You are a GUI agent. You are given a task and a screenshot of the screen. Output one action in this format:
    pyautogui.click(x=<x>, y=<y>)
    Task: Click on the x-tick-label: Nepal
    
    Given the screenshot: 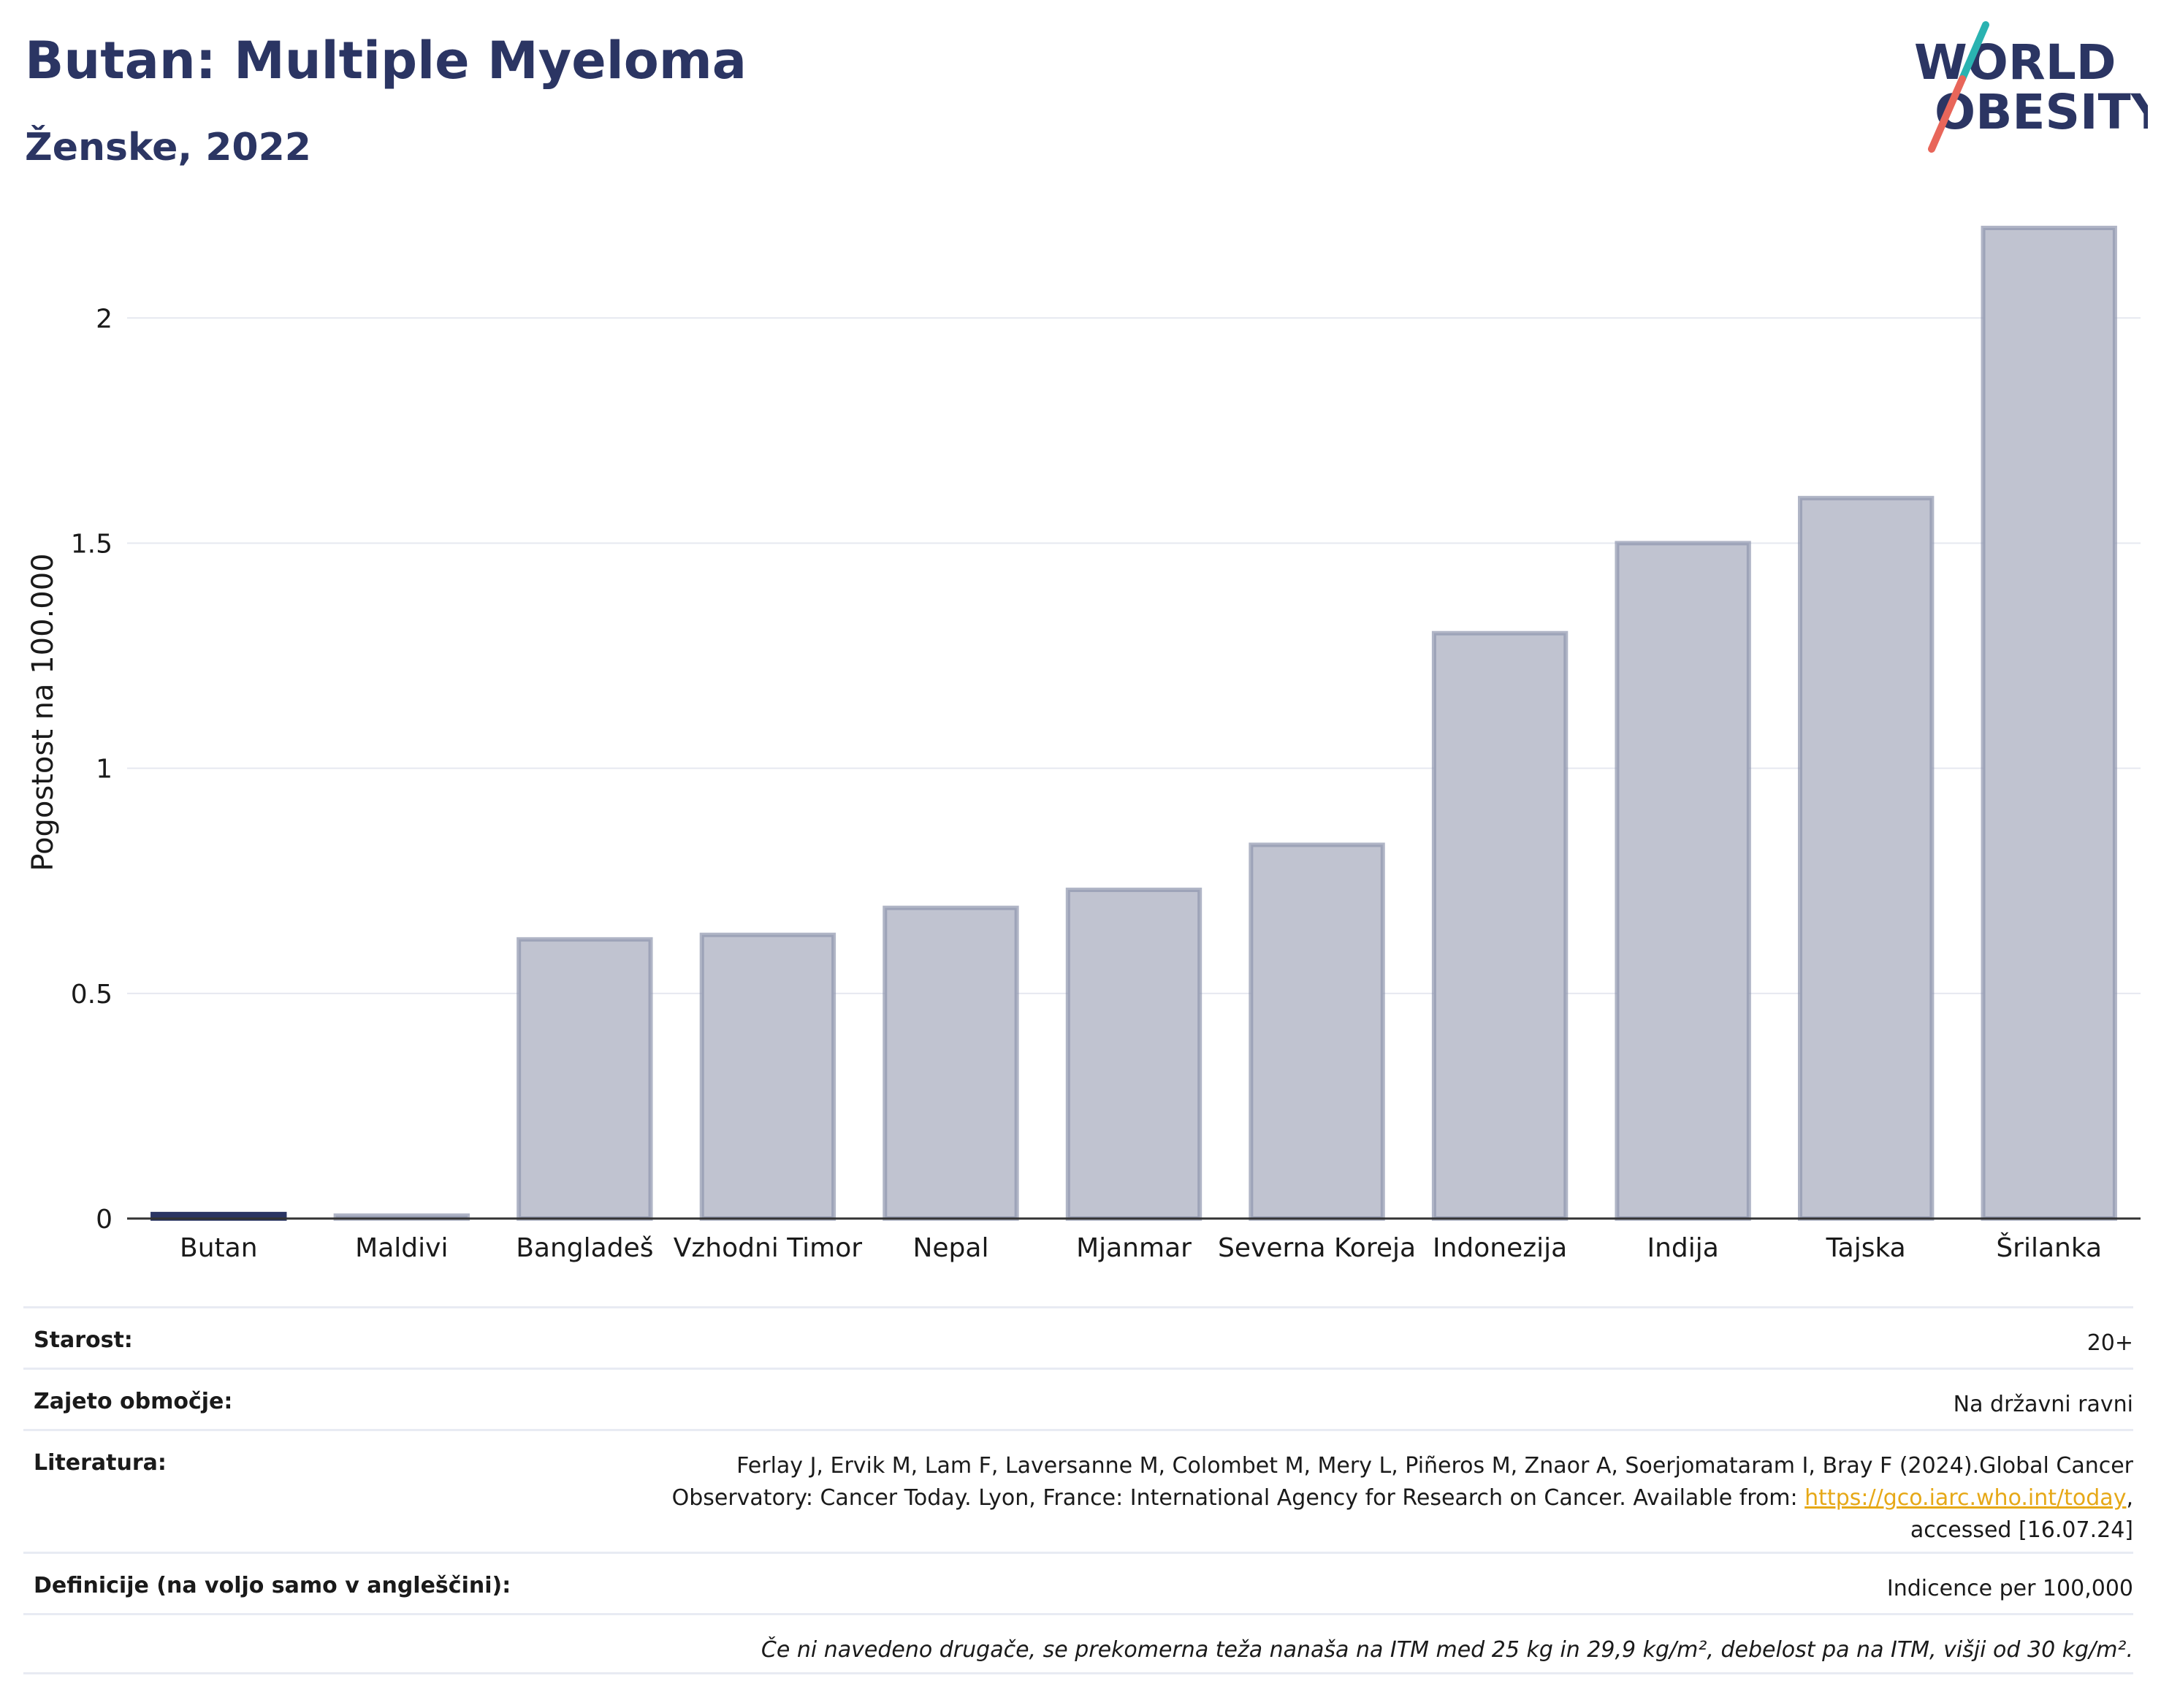 What is the action you would take?
    pyautogui.click(x=950, y=1248)
    